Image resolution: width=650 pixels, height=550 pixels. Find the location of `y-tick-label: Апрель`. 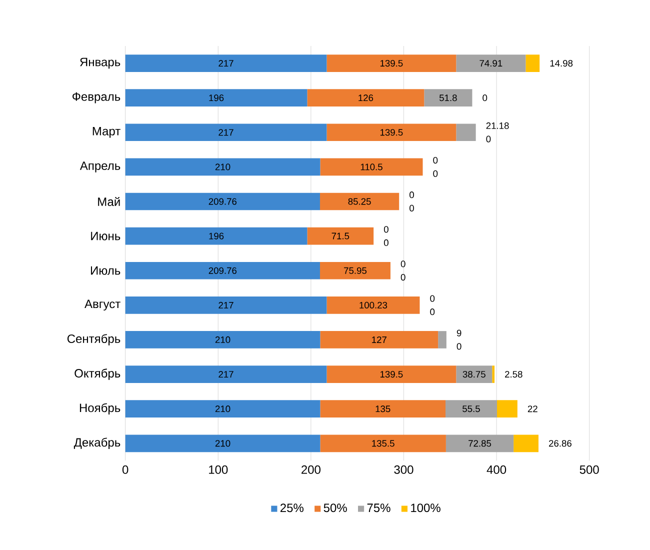

y-tick-label: Апрель is located at coordinates (100, 167).